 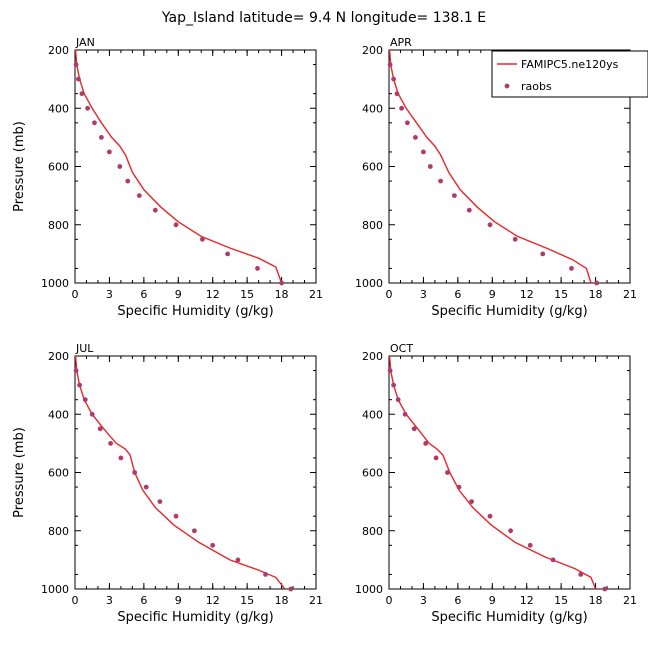 What do you see at coordinates (569, 74) in the screenshot?
I see `legend-box` at bounding box center [569, 74].